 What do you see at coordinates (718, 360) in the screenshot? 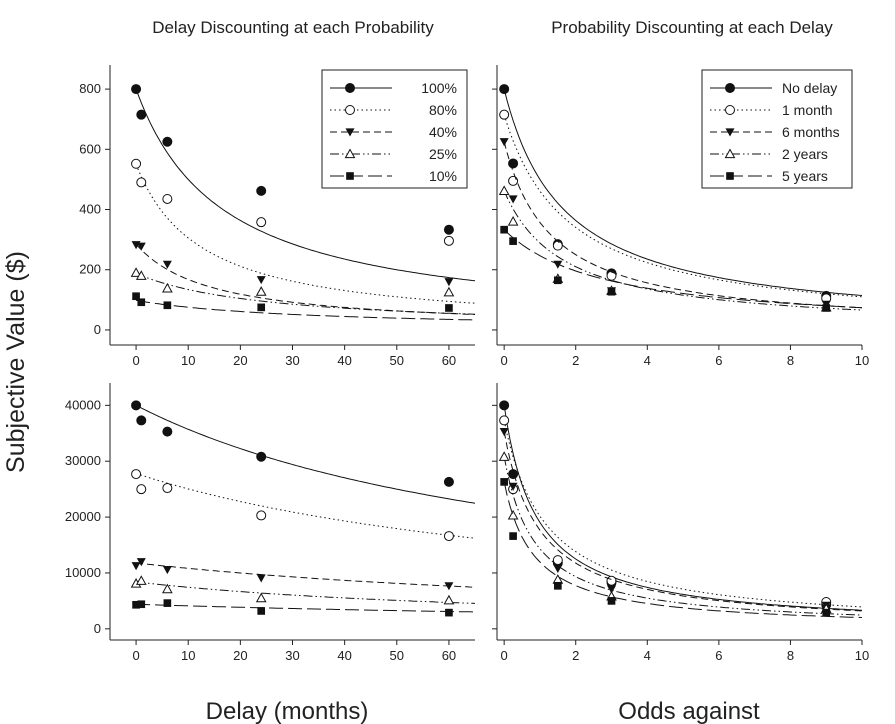
I see `x-tick-label: 6` at bounding box center [718, 360].